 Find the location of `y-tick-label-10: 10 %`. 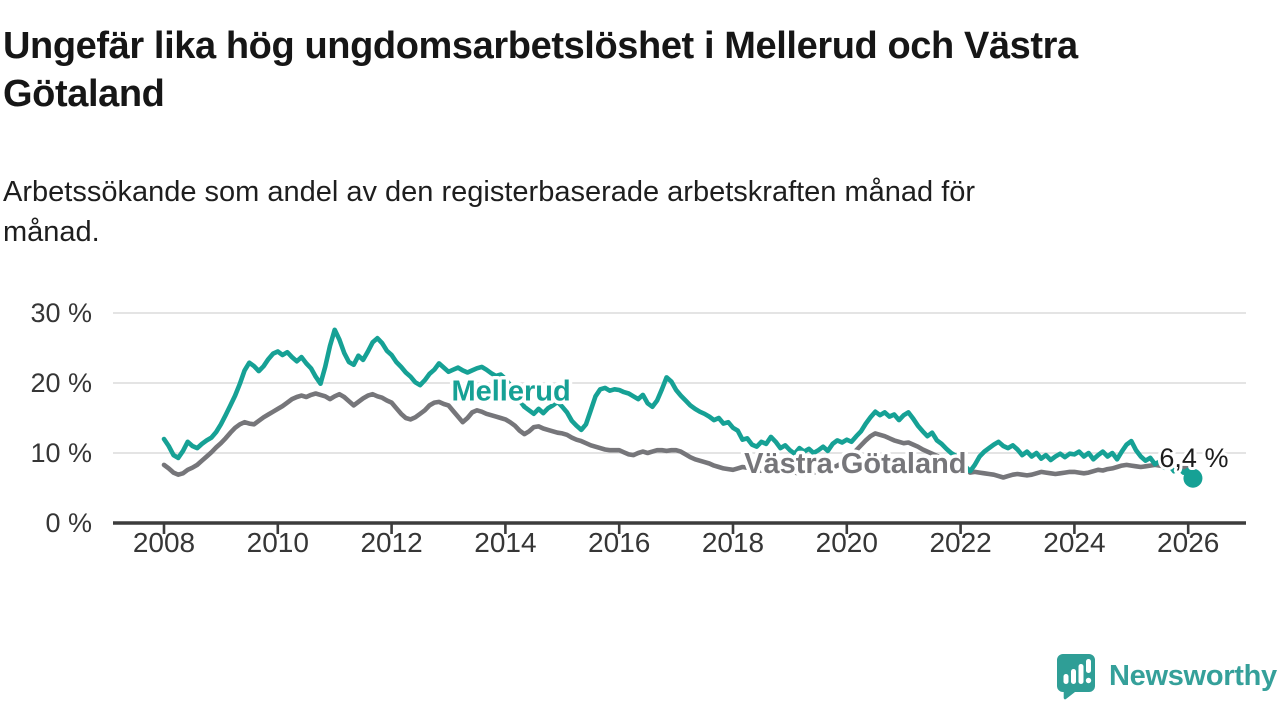

y-tick-label-10: 10 % is located at coordinates (61, 453).